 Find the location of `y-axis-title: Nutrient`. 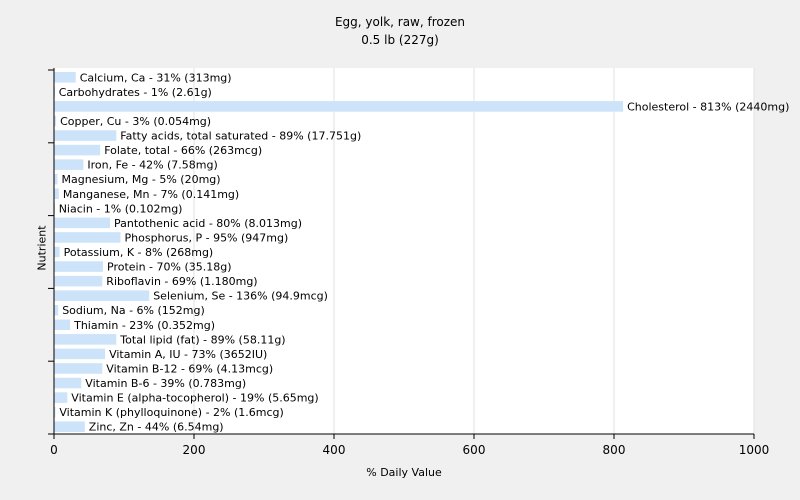

y-axis-title: Nutrient is located at coordinates (42, 248).